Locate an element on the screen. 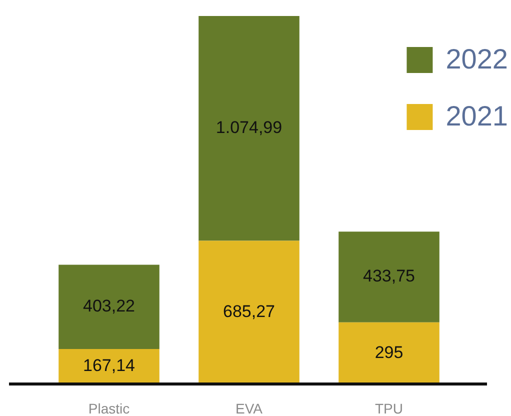 The width and height of the screenshot is (511, 416). x-tick-label: TPU is located at coordinates (389, 408).